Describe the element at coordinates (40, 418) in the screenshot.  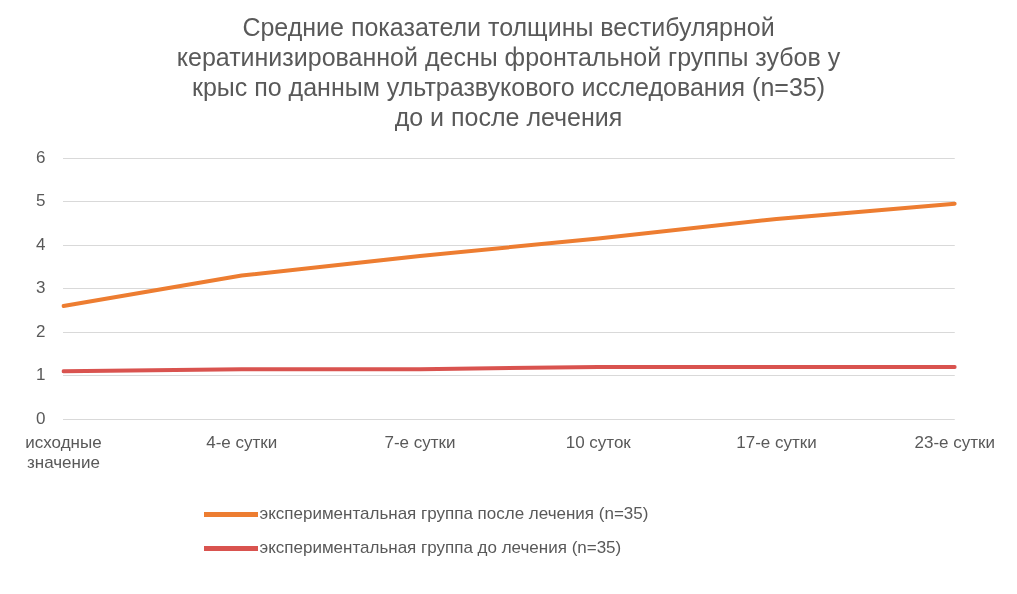
I see `y-tick-label: 0` at that location.